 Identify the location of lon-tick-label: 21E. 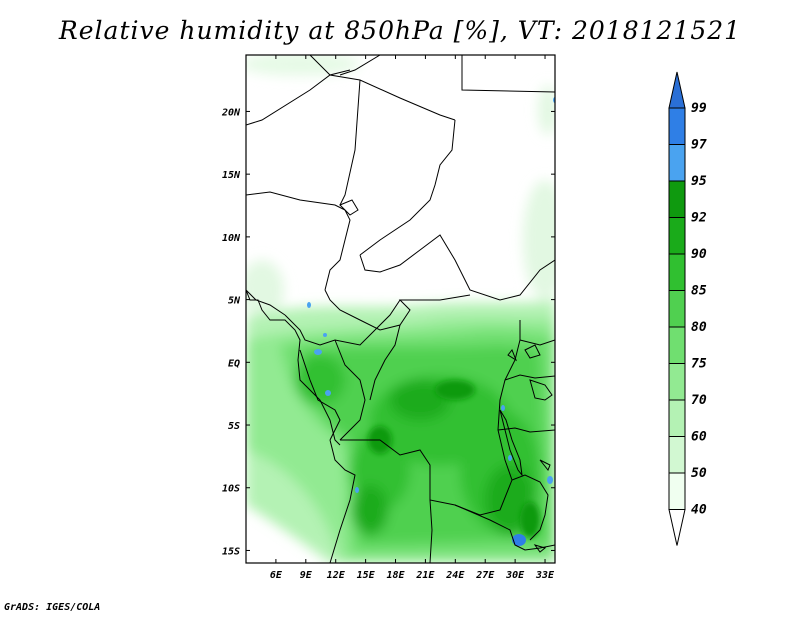
(425, 575).